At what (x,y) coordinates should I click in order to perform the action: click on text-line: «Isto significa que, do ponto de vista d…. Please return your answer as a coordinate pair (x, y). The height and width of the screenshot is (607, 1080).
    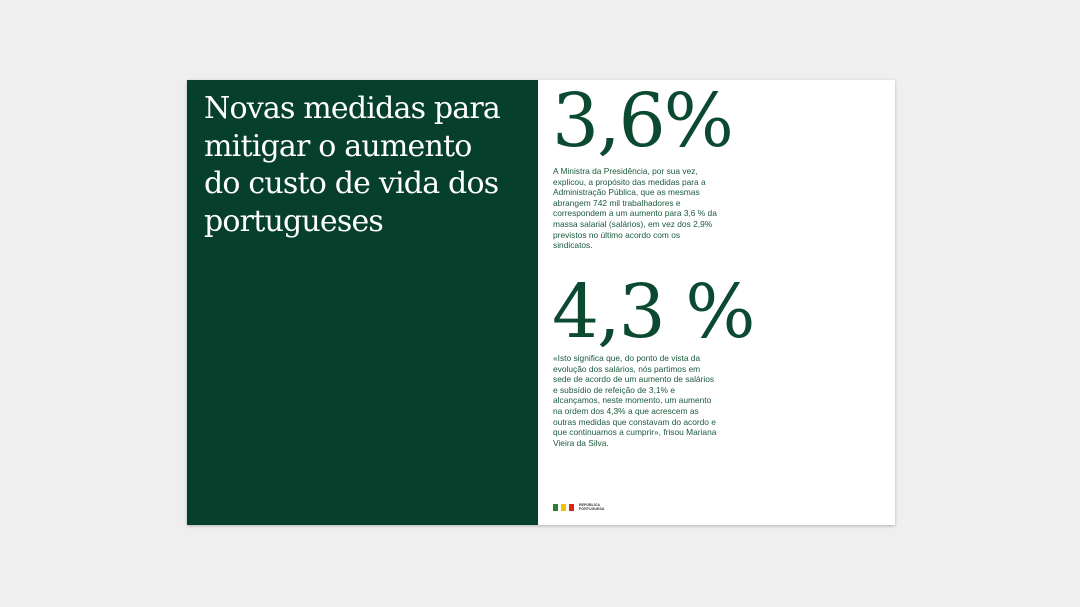
    Looking at the image, I should click on (627, 358).